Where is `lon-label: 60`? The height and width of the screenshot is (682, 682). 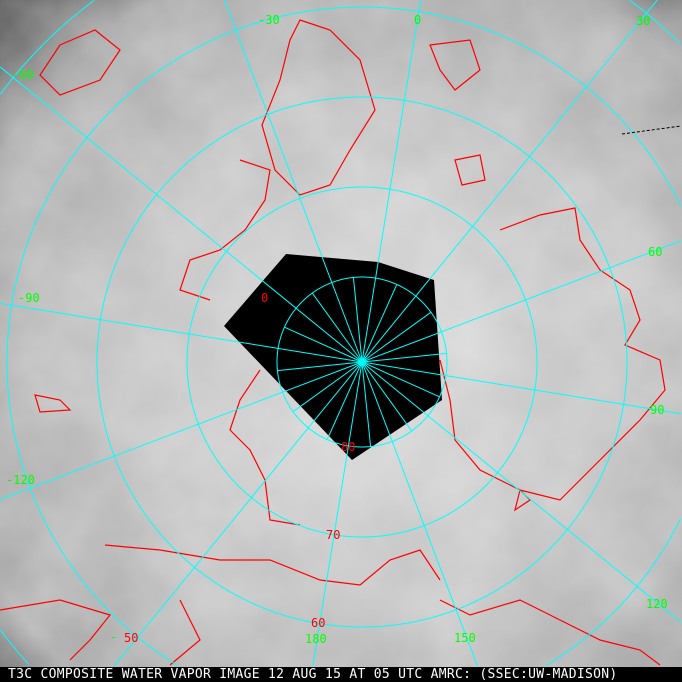 lon-label: 60 is located at coordinates (655, 252).